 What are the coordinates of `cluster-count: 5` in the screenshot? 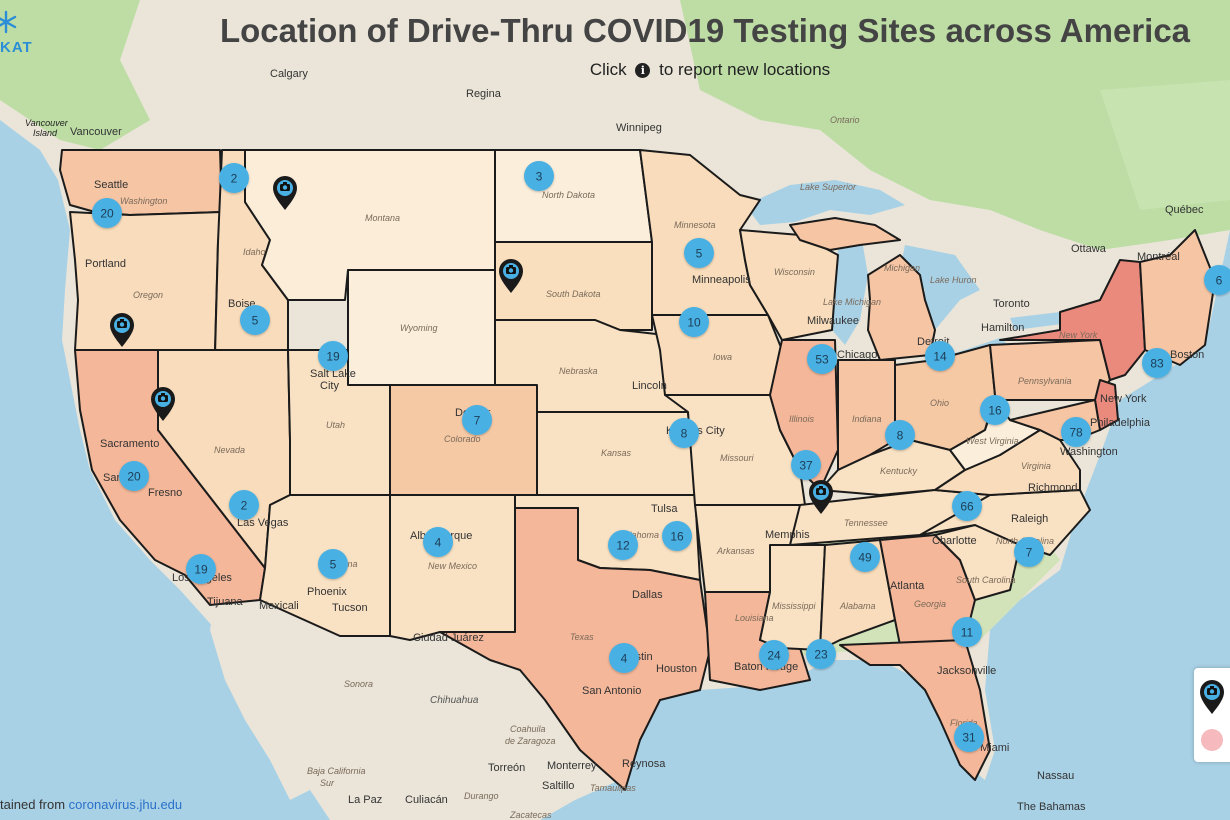 It's located at (333, 565).